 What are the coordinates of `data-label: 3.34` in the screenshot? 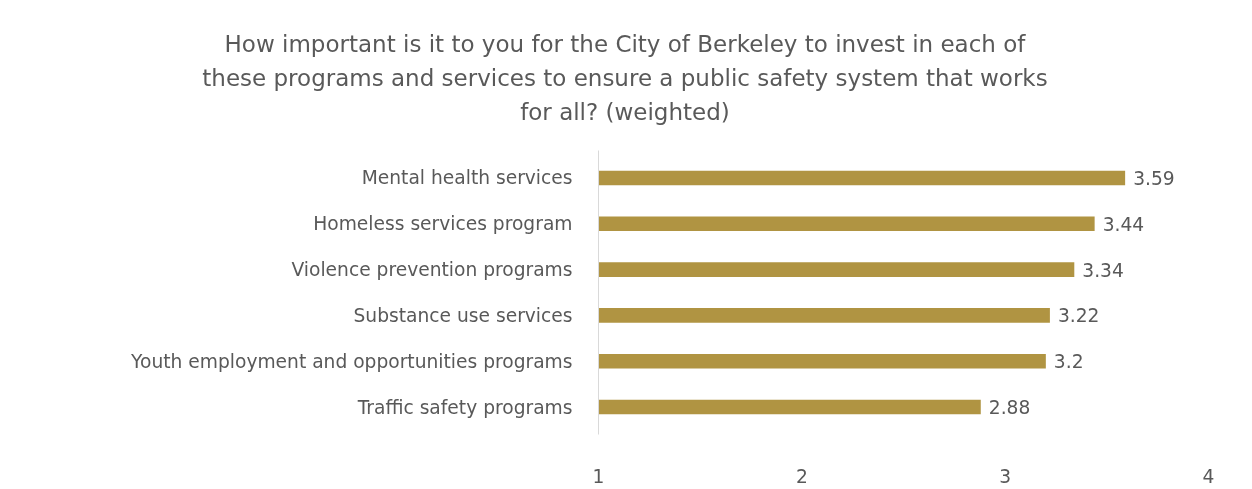 It's located at (1103, 270).